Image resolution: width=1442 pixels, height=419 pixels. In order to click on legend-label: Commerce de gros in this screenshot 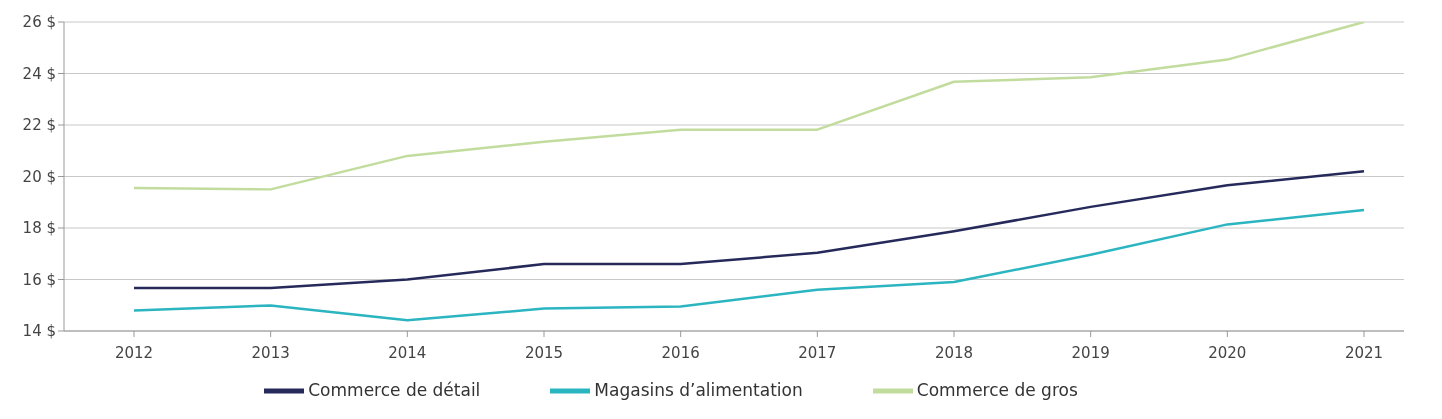, I will do `click(997, 390)`.